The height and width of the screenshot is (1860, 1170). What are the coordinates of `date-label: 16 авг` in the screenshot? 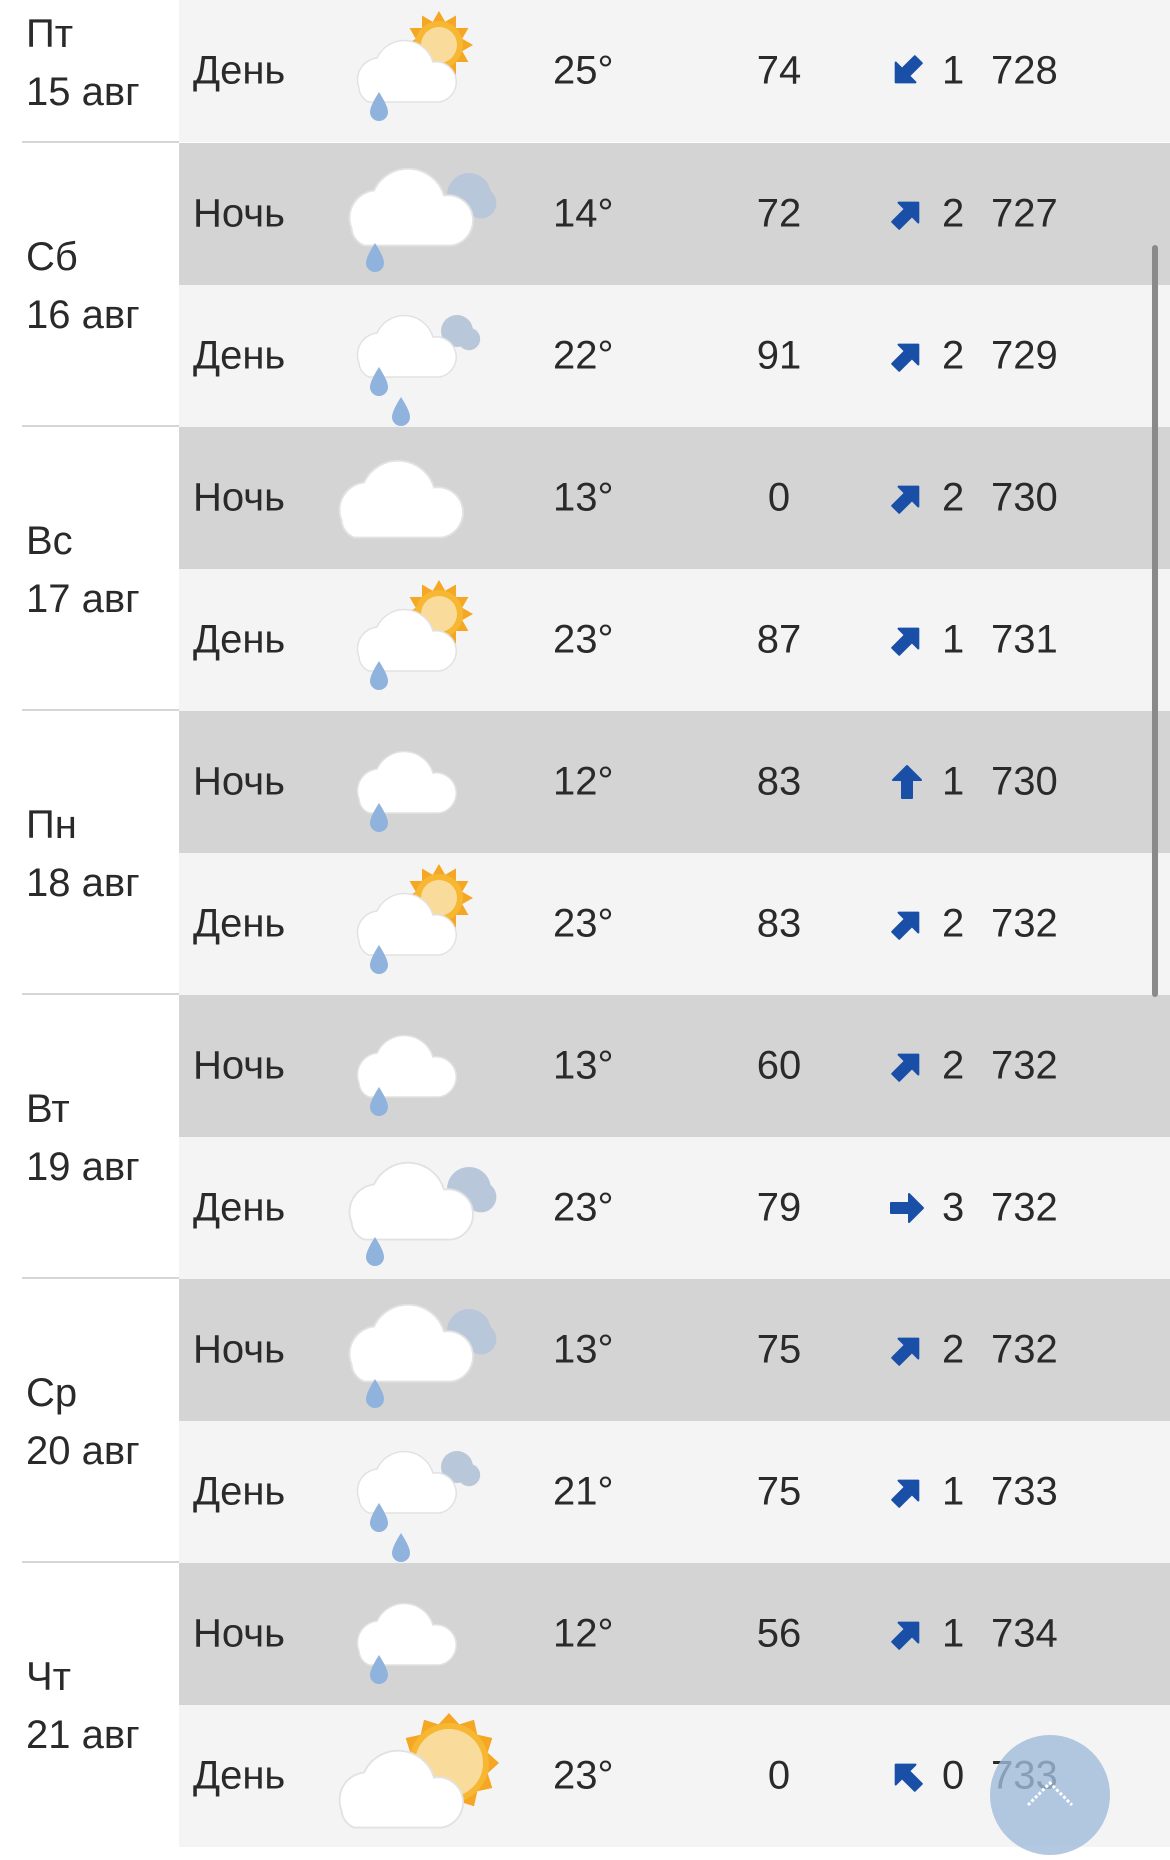 It's located at (83, 315).